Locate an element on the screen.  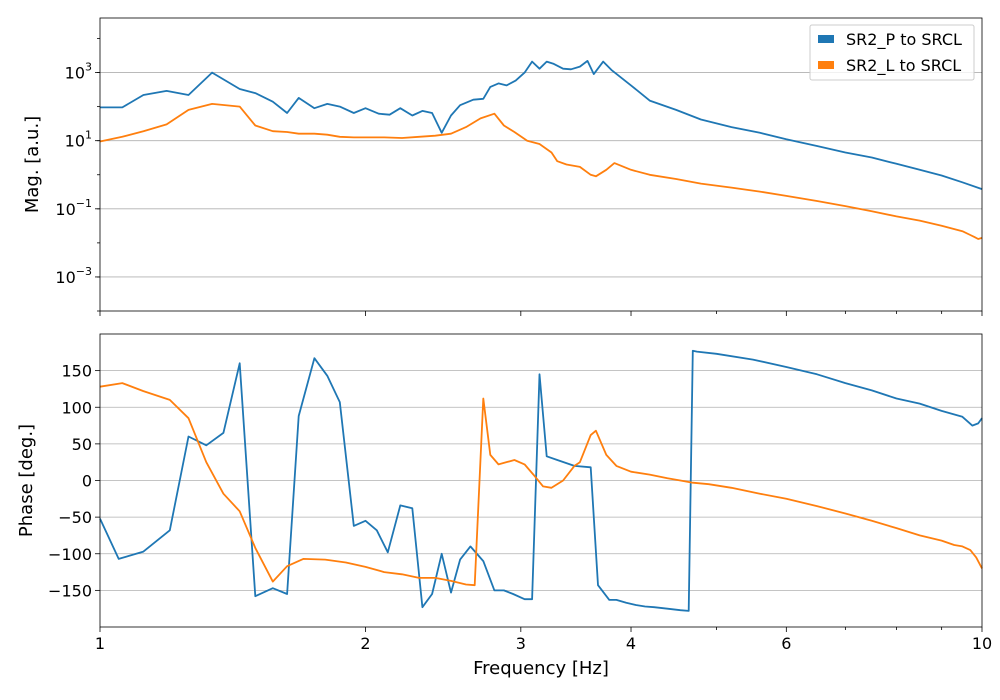
legend-box is located at coordinates (892, 52).